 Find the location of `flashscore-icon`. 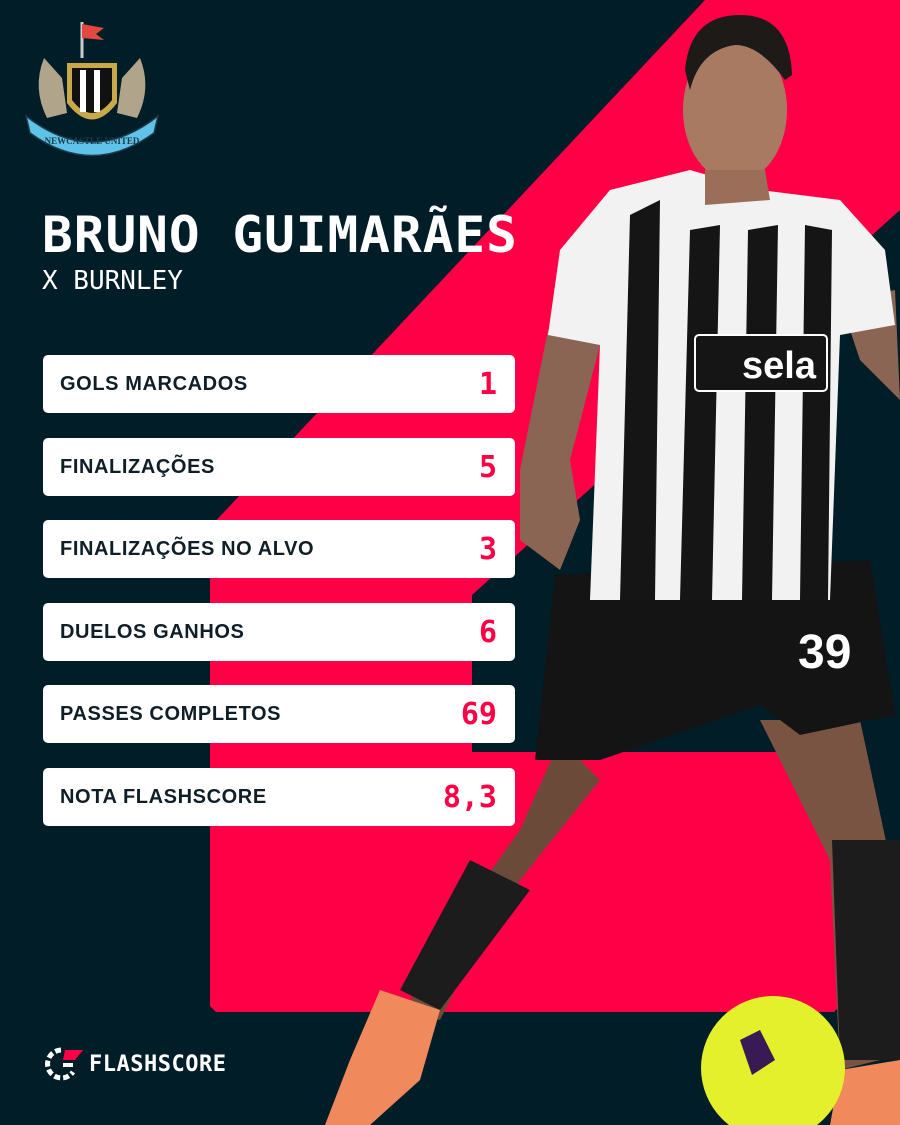

flashscore-icon is located at coordinates (64, 1064).